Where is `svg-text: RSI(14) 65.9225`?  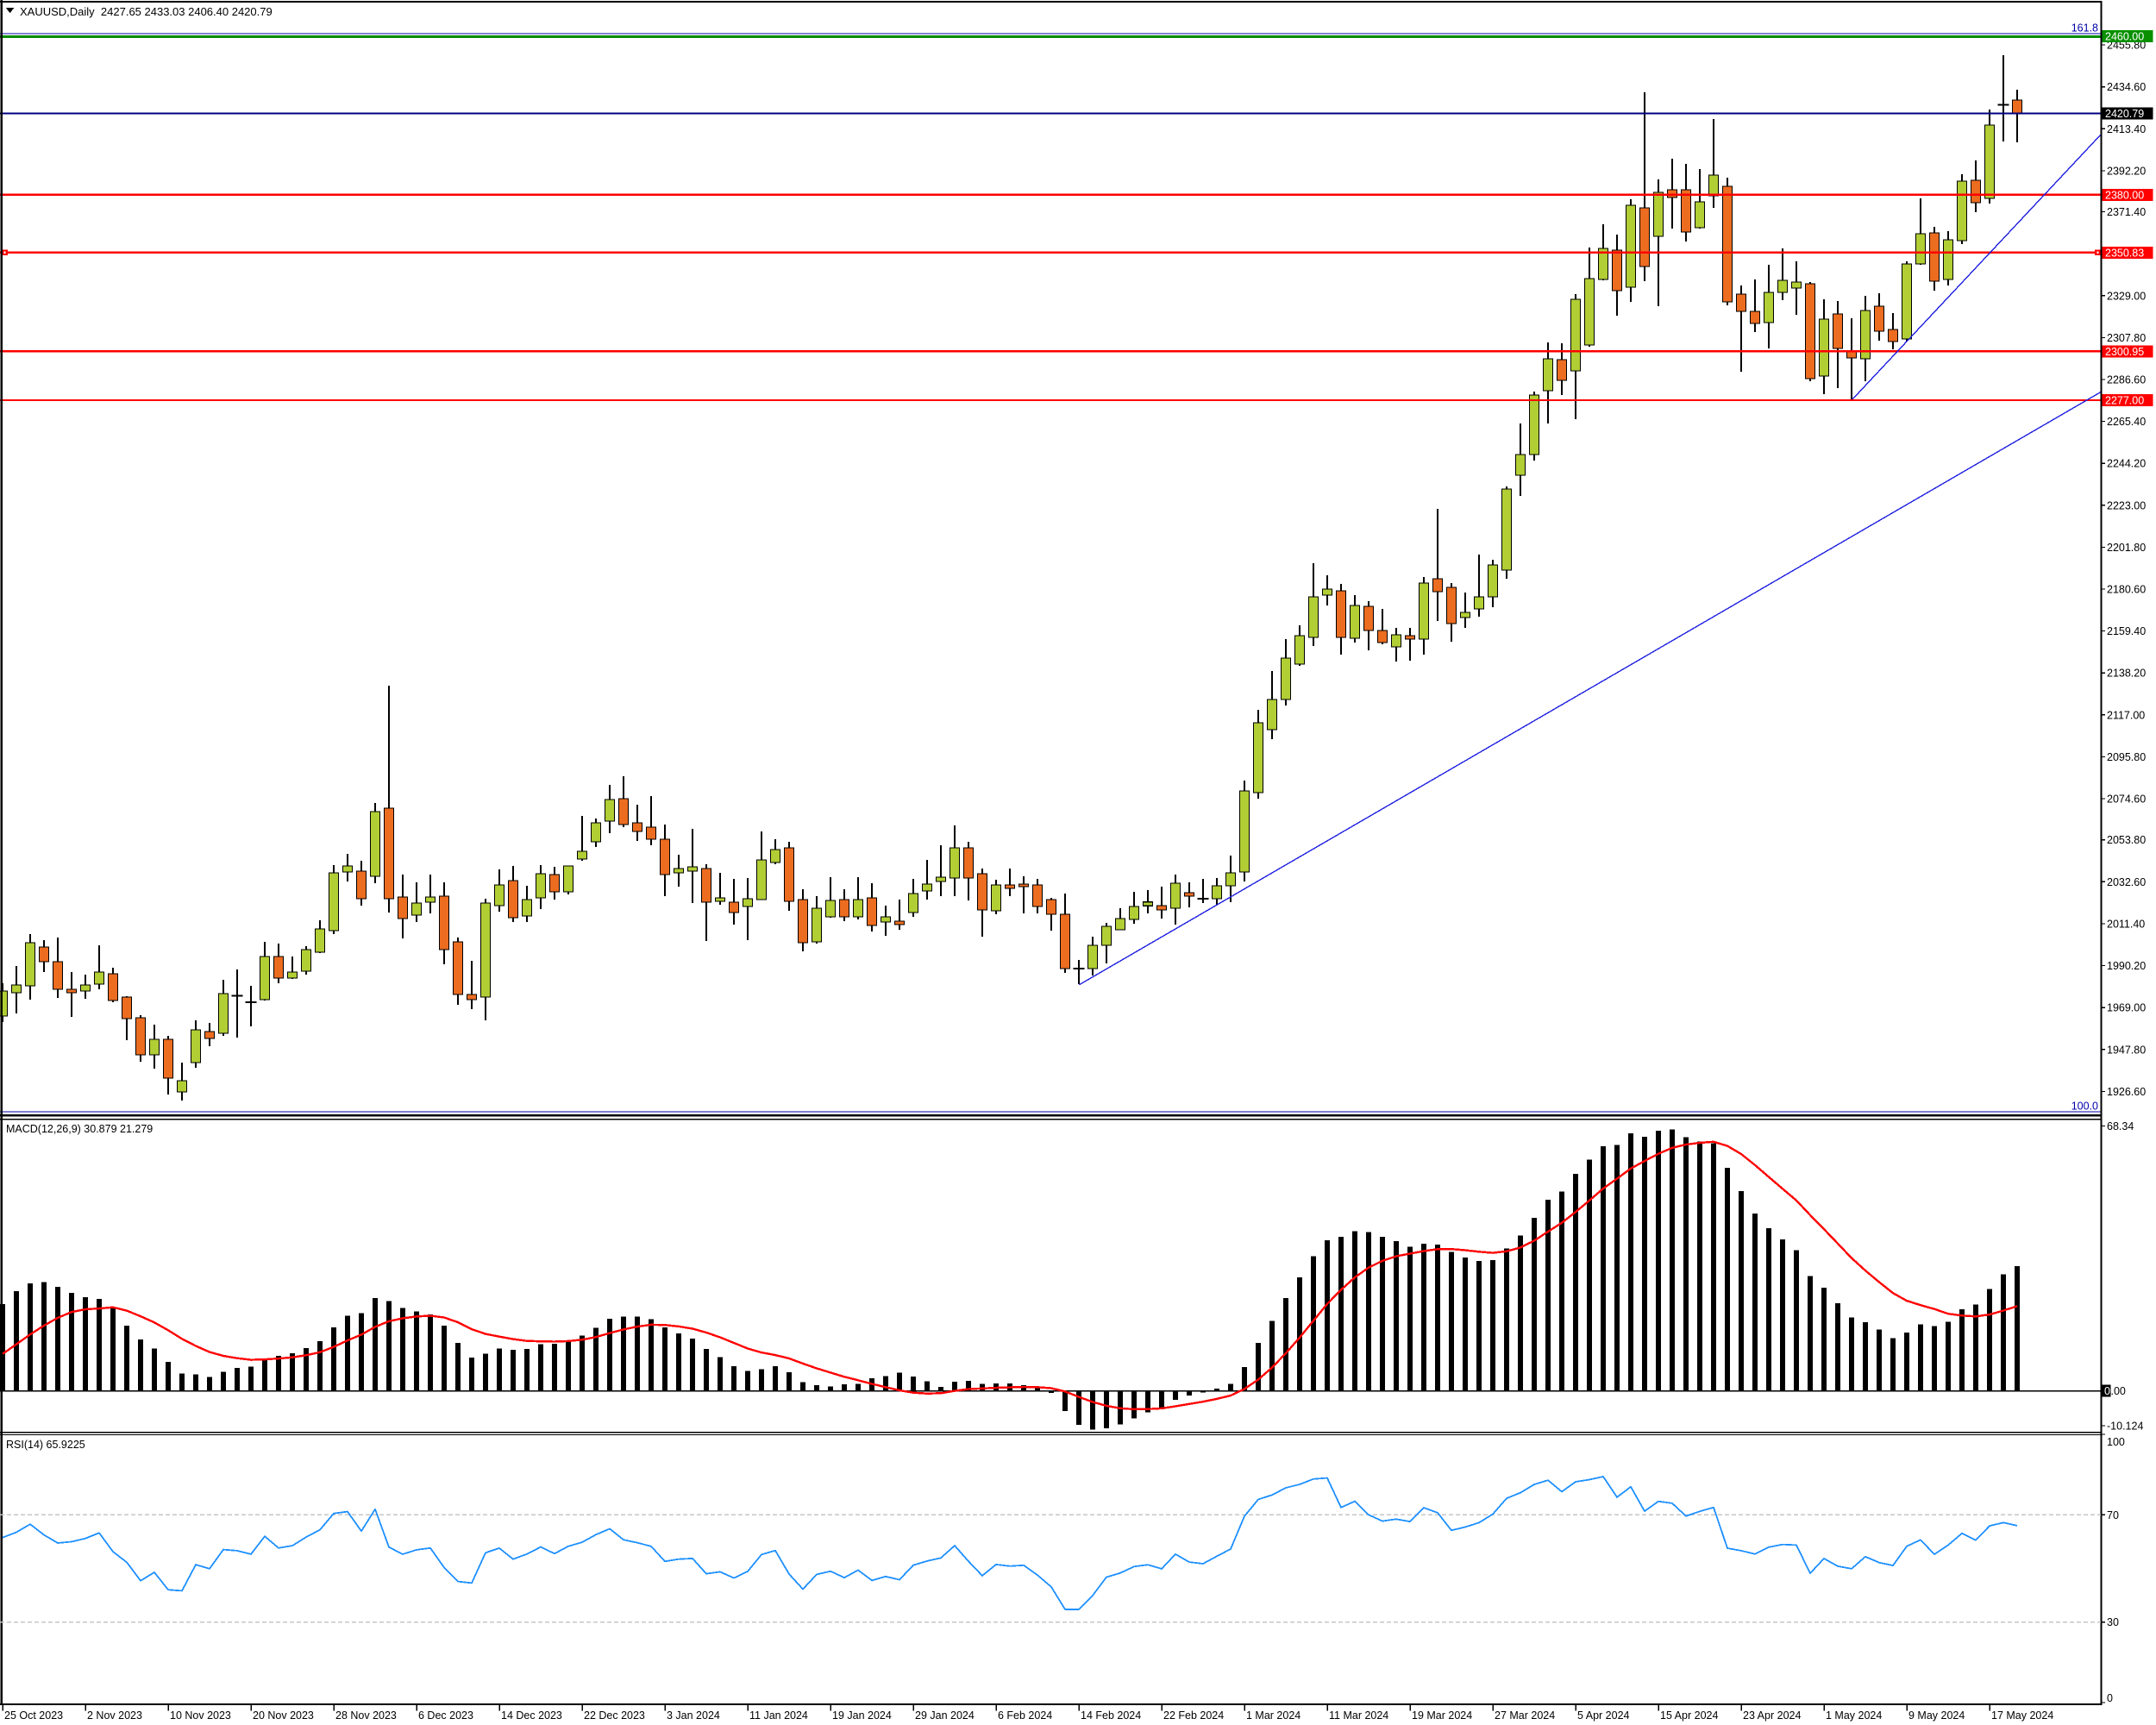 svg-text: RSI(14) 65.9225 is located at coordinates (45, 1445).